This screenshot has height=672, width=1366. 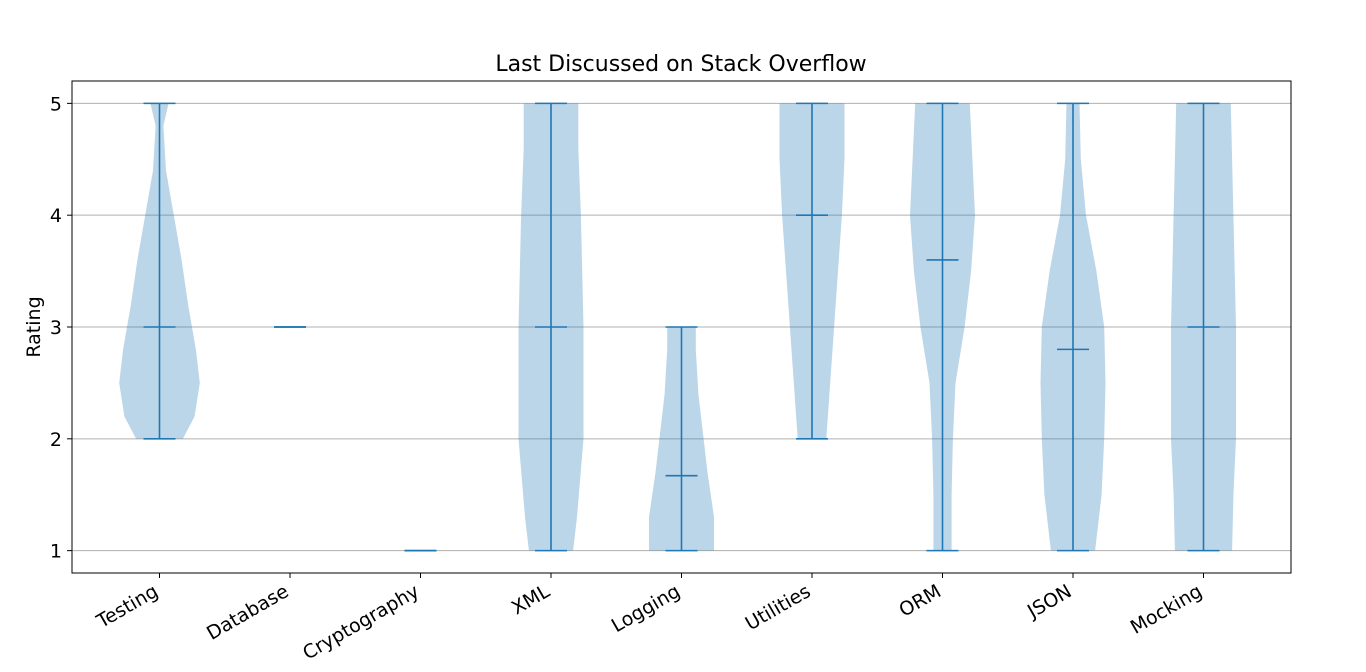 What do you see at coordinates (1166, 609) in the screenshot?
I see `x-tick-label: Mocking` at bounding box center [1166, 609].